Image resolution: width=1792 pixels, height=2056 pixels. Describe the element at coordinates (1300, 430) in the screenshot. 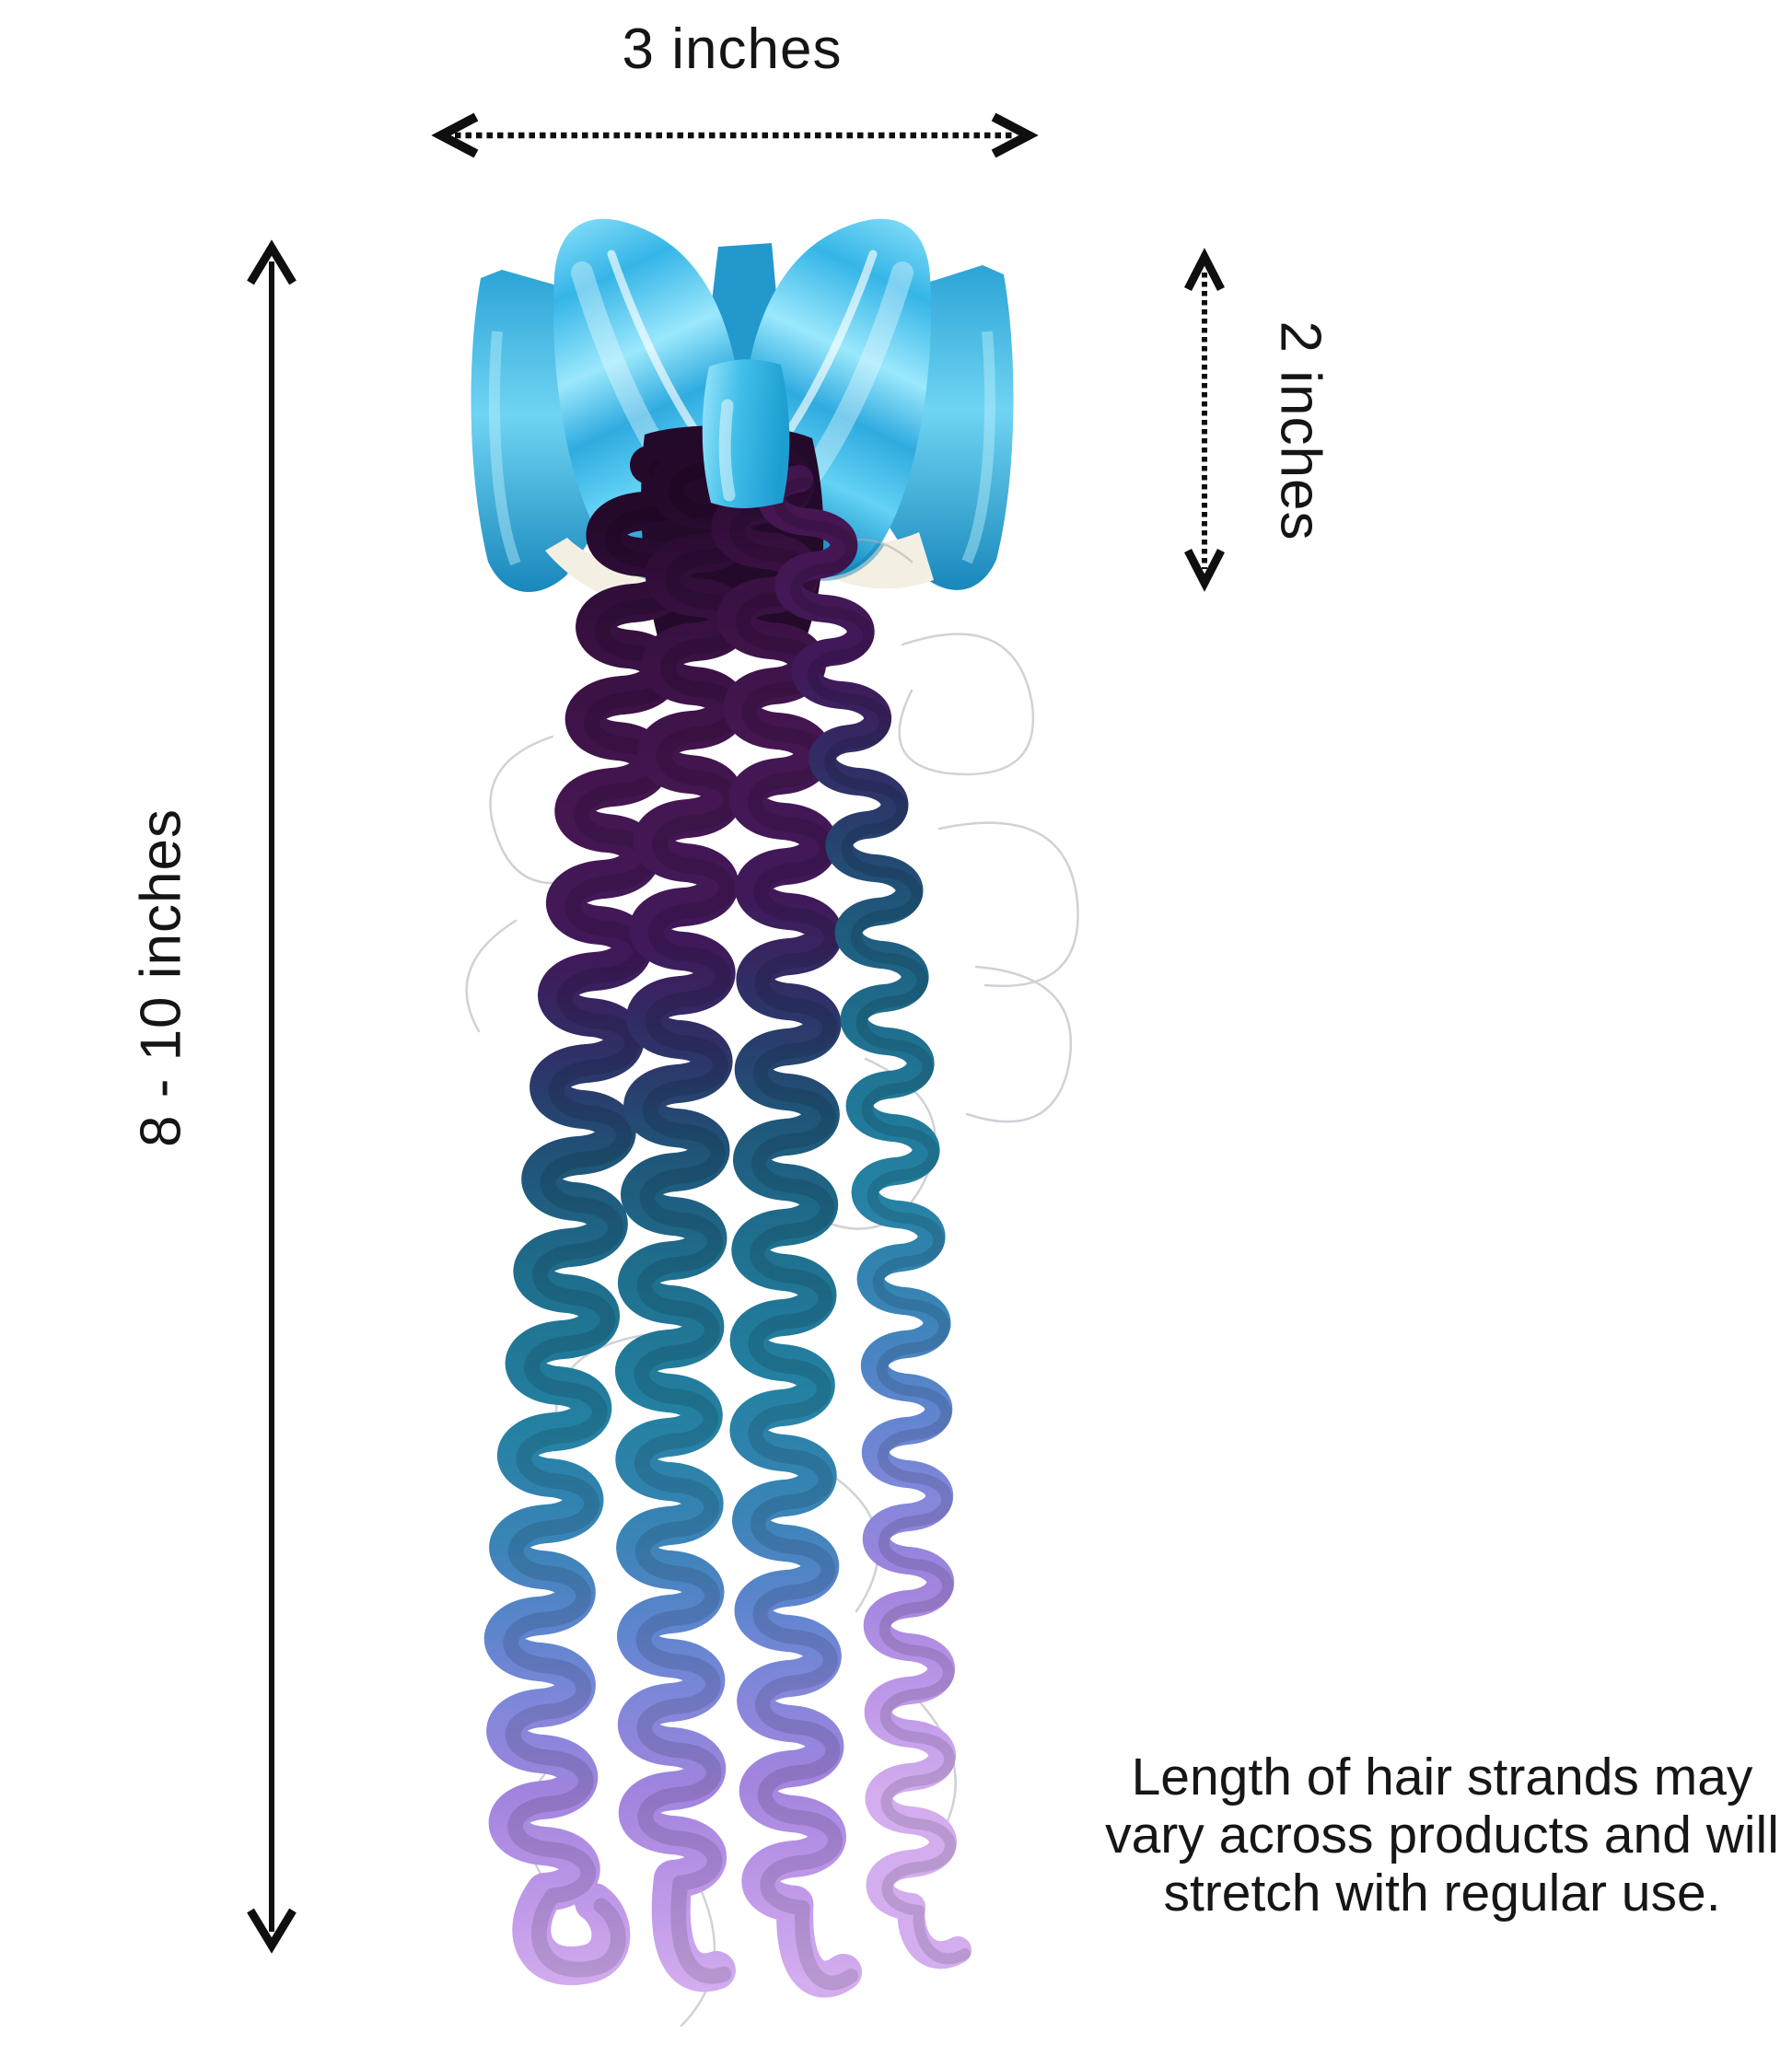

I see `height-dimension-label: 2 inches` at that location.